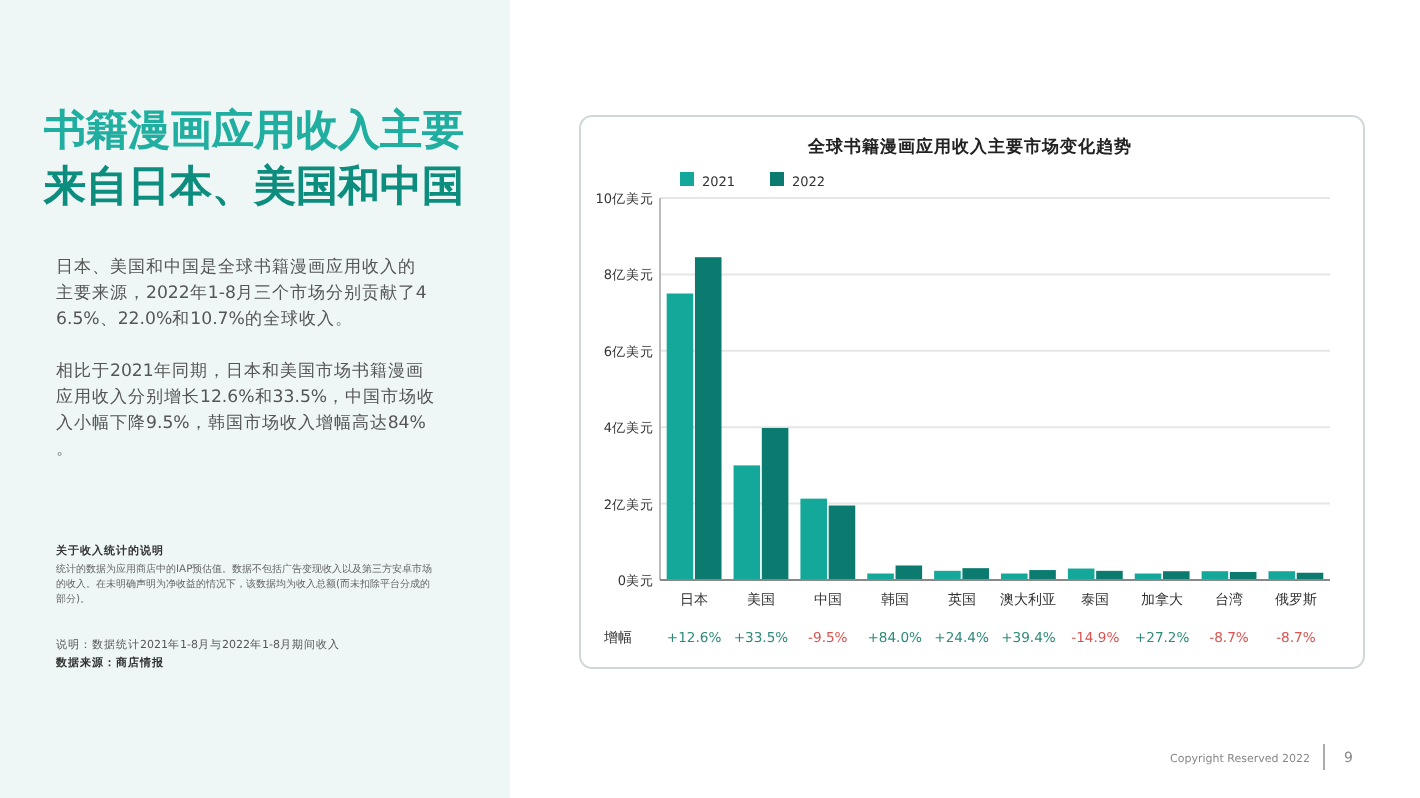  I want to click on text: 相比于2021年同期，日本和美国市场书籍漫画应用收入分别增长12.6%和33.5%，中国市场收入小幅下降9.5%，韩国市场收入增幅高达84%。, so click(246, 410).